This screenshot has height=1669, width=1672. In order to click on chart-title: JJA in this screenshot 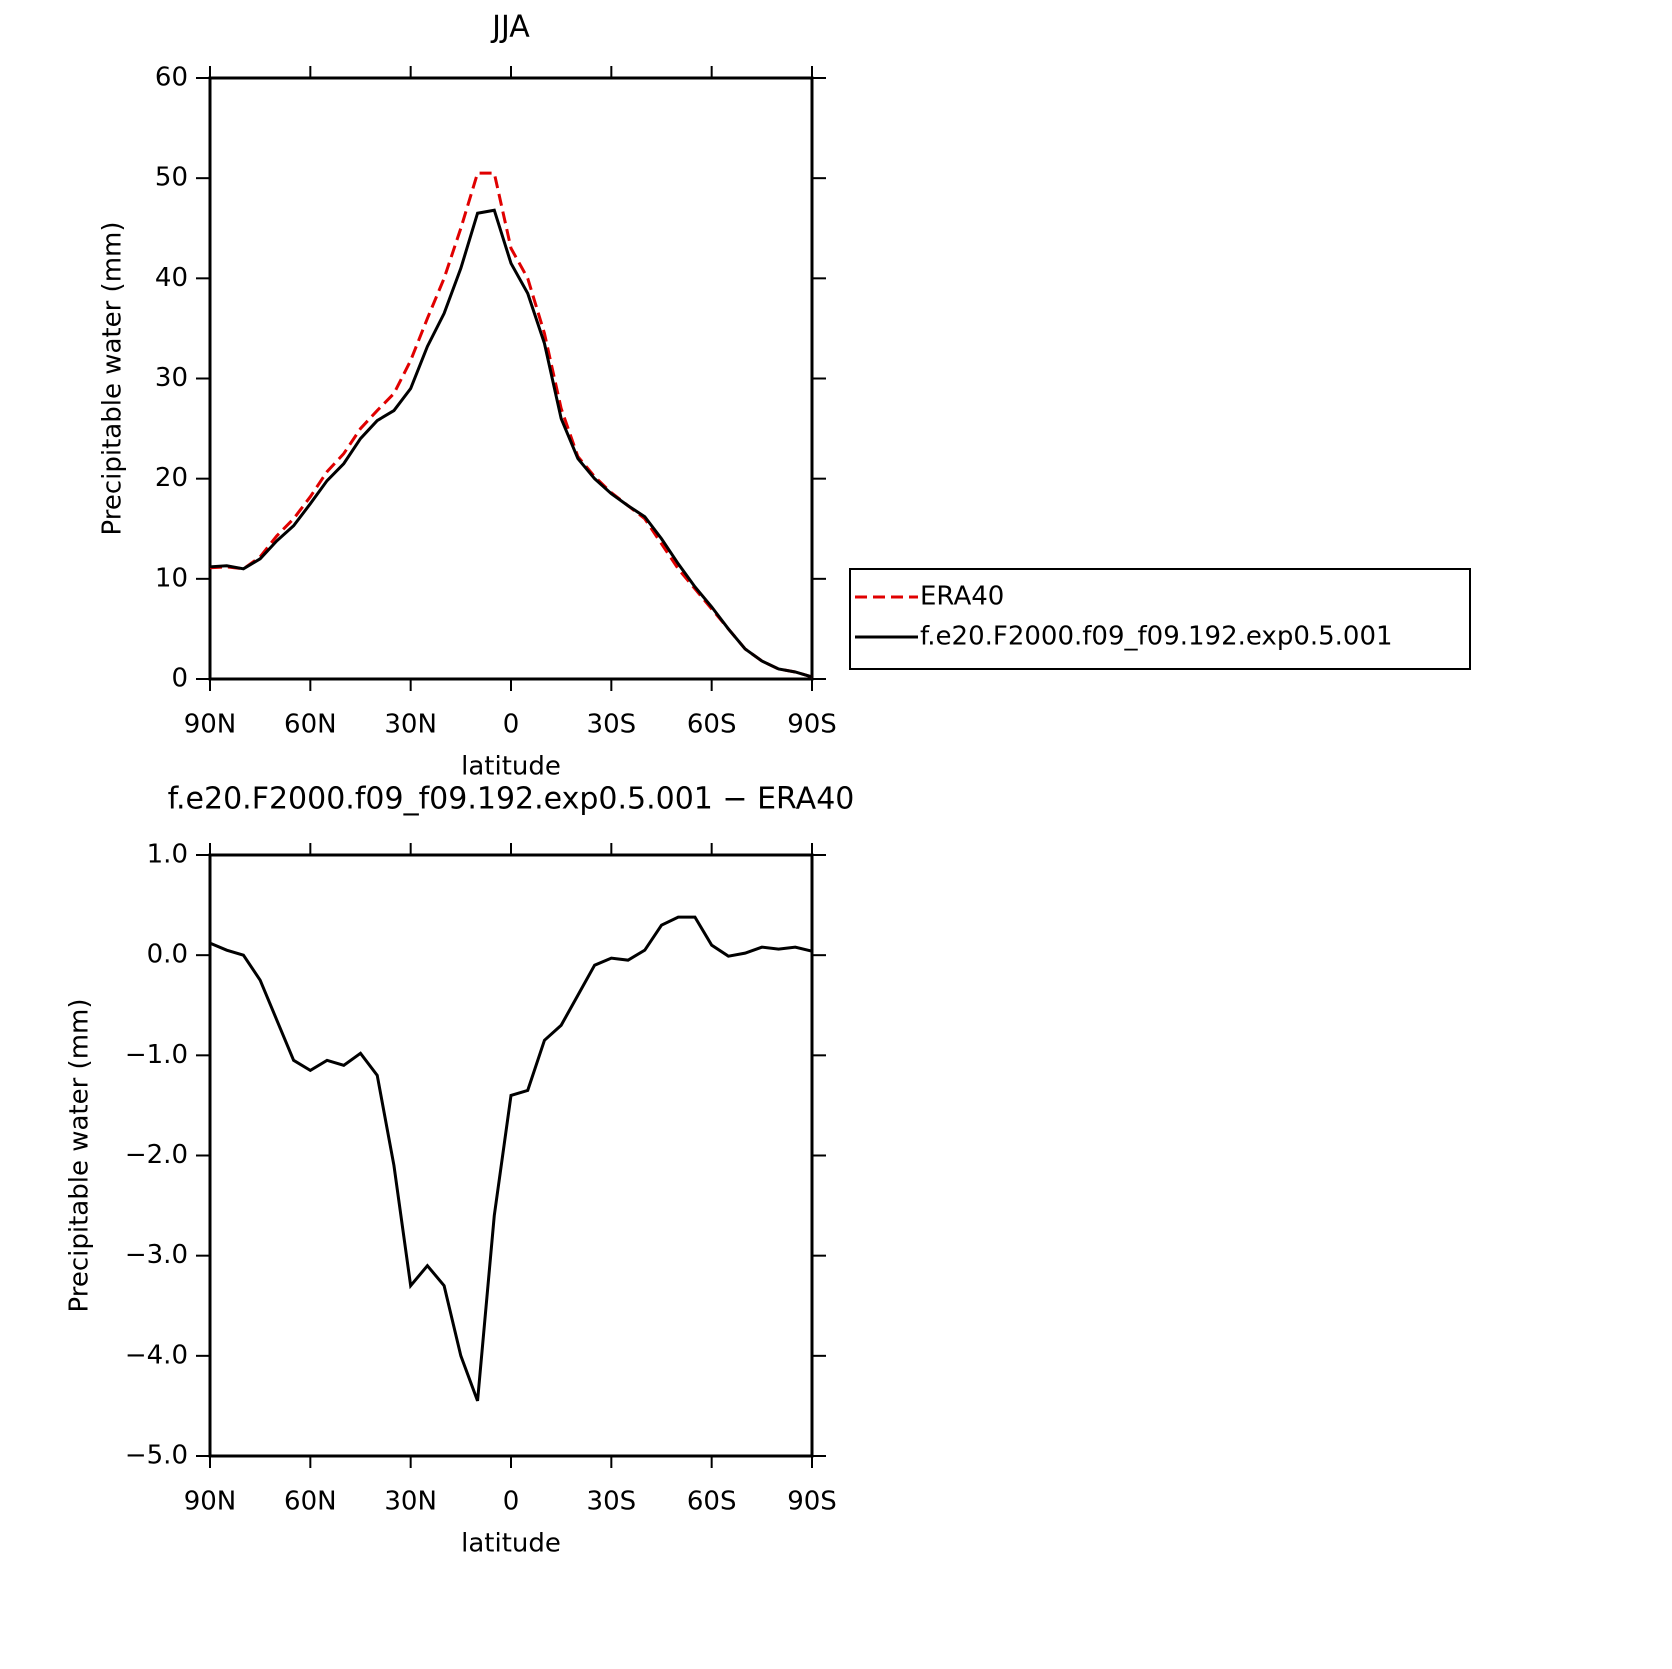, I will do `click(510, 27)`.